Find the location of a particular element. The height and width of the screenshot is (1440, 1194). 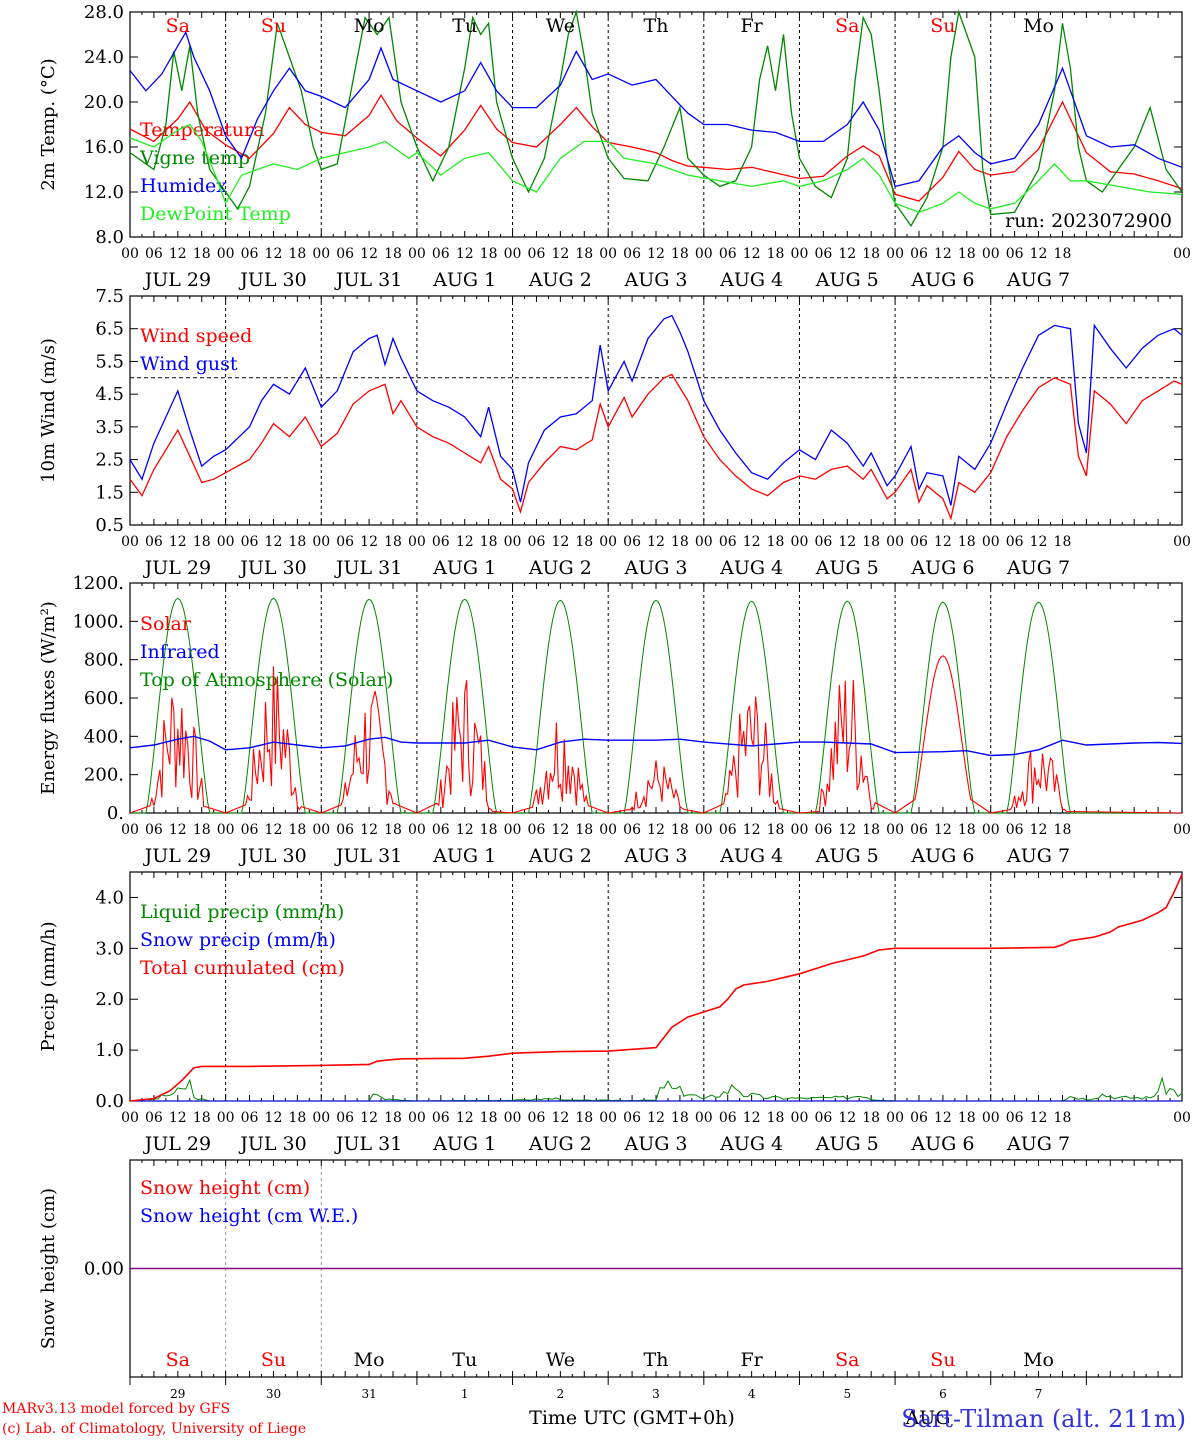

solar-line is located at coordinates (656, 734).